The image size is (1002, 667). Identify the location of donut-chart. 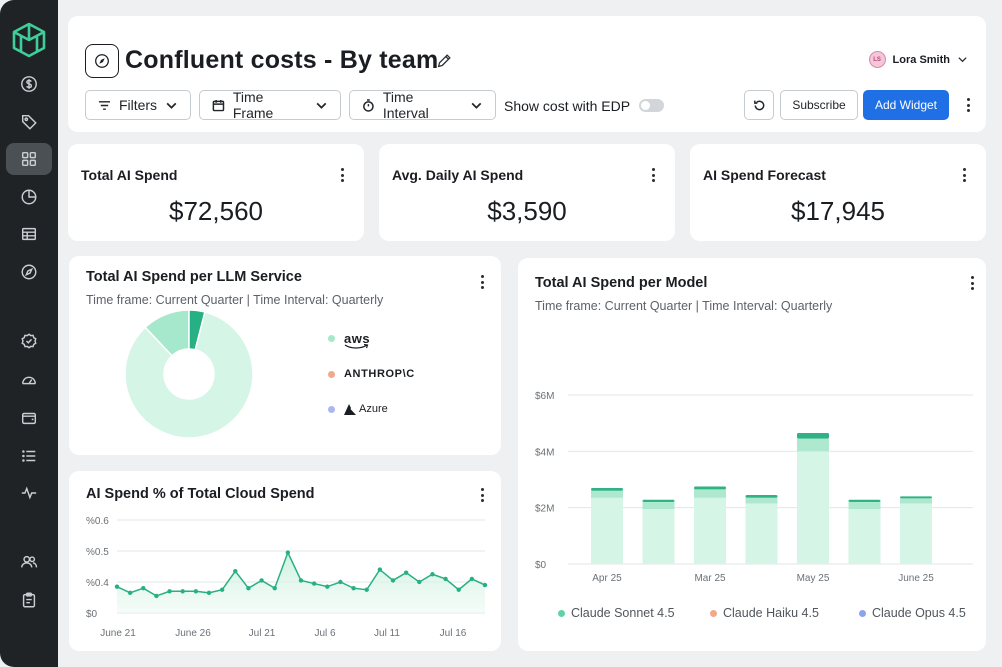
(189, 374).